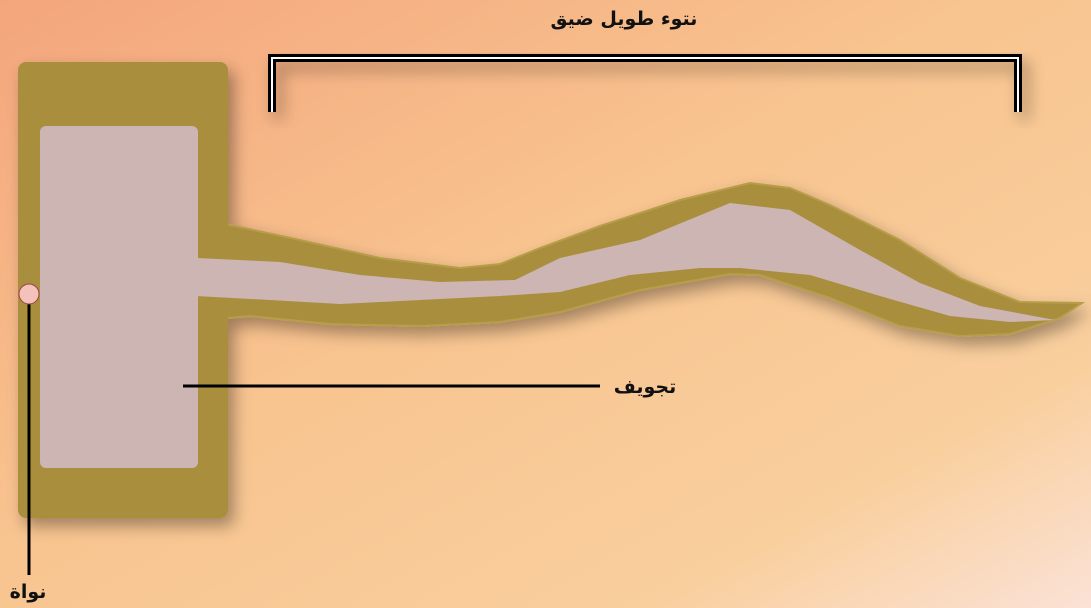 The height and width of the screenshot is (608, 1091). Describe the element at coordinates (119, 297) in the screenshot. I see `cavity-area` at that location.